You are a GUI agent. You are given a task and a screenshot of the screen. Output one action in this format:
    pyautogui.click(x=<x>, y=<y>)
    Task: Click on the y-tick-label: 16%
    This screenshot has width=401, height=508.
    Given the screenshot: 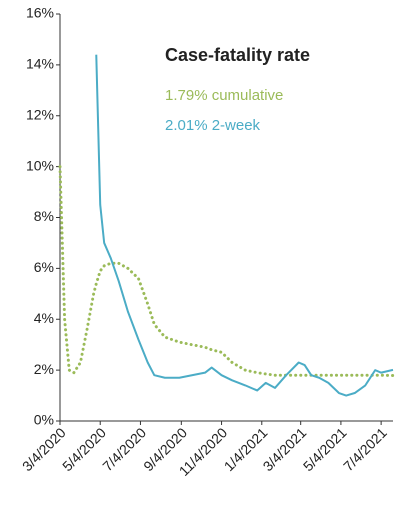 What is the action you would take?
    pyautogui.click(x=40, y=13)
    